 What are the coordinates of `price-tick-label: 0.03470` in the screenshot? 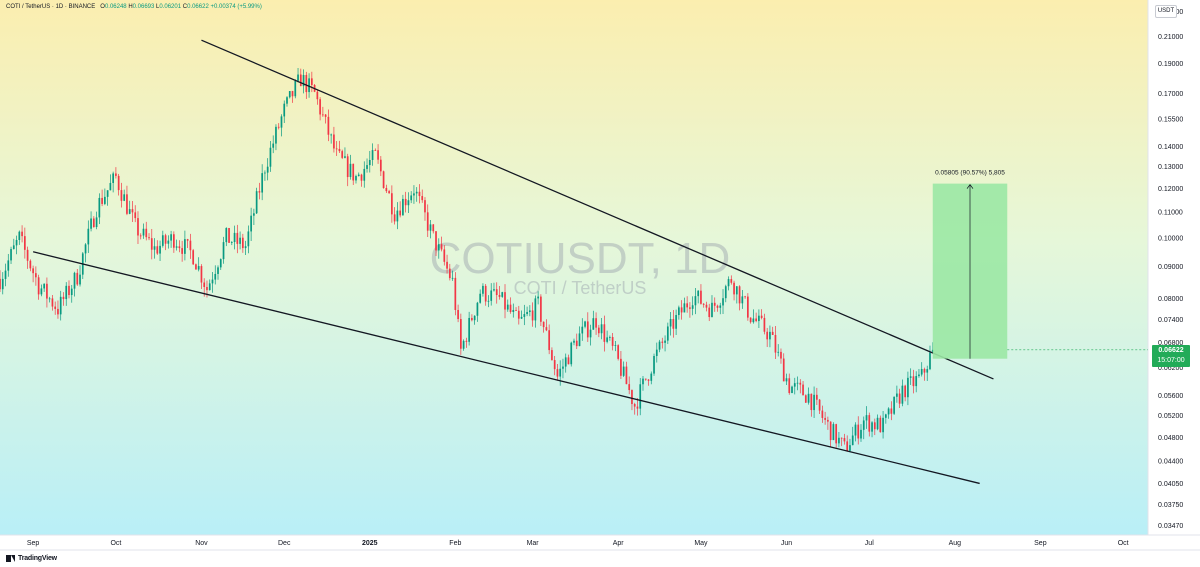 It's located at (1170, 526).